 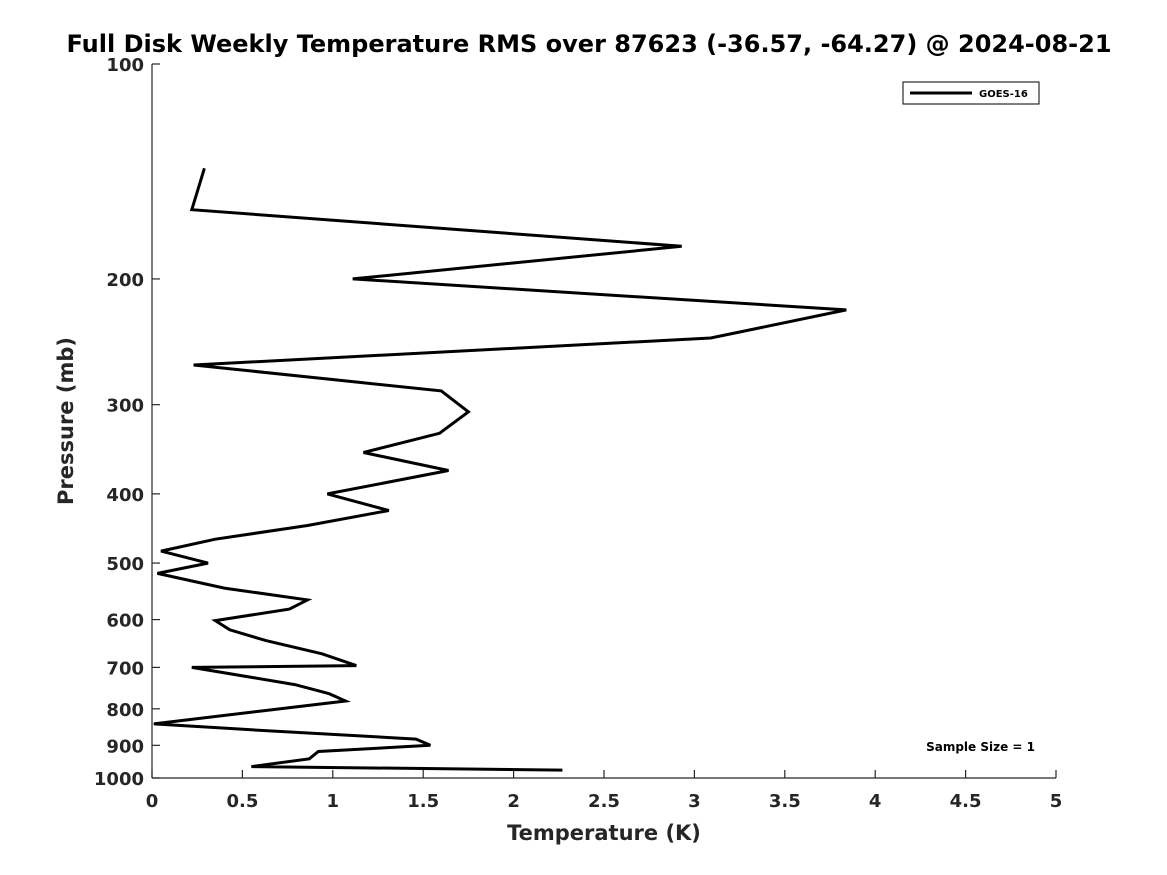 I want to click on legend-entry-label: GOES-16, so click(x=1003, y=94).